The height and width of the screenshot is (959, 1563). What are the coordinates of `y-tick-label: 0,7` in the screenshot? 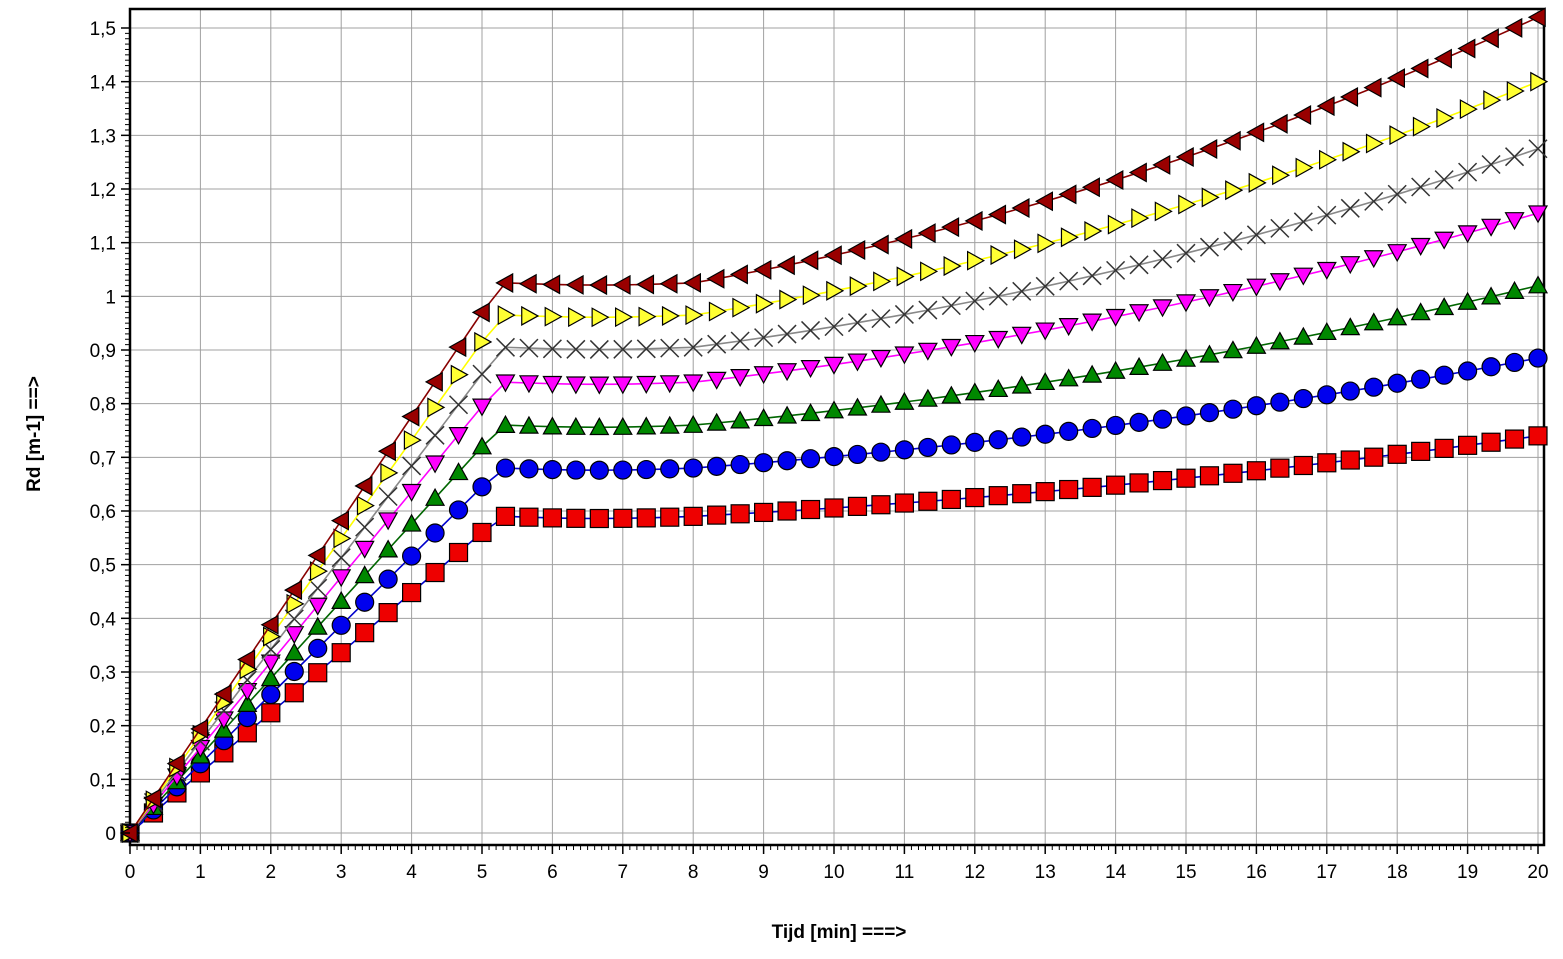 It's located at (103, 458).